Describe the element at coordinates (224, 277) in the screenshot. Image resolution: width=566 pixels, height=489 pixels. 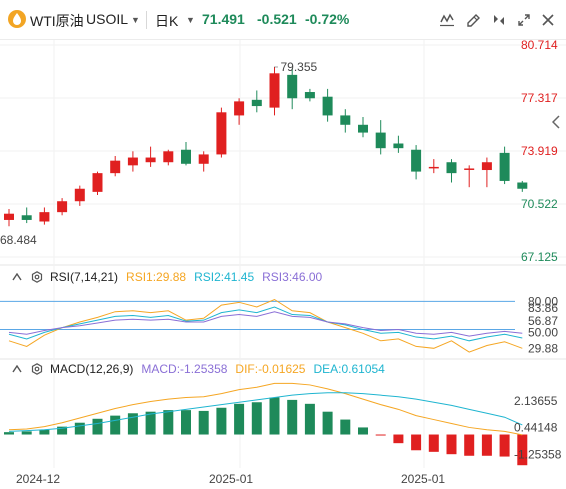
I see `rsi2-value: RSI2:41.45` at that location.